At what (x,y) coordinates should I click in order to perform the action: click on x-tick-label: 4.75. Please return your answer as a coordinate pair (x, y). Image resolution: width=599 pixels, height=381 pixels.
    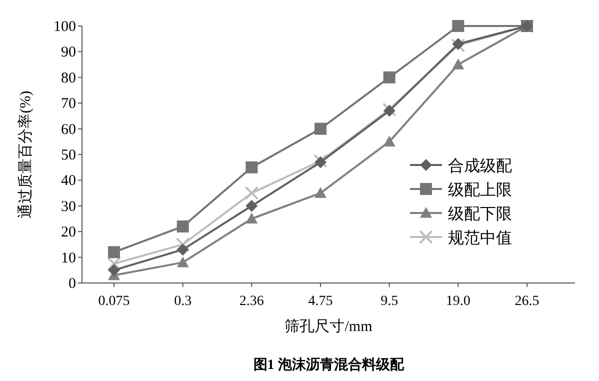
    Looking at the image, I should click on (320, 301).